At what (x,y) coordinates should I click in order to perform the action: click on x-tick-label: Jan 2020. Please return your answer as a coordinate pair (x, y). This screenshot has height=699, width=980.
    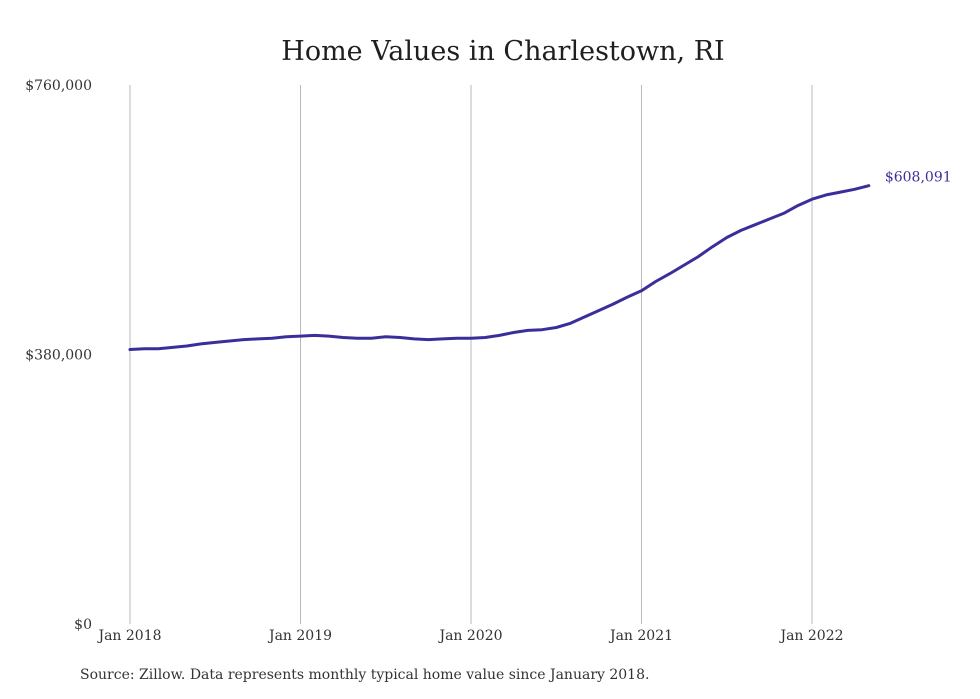
    Looking at the image, I should click on (469, 636).